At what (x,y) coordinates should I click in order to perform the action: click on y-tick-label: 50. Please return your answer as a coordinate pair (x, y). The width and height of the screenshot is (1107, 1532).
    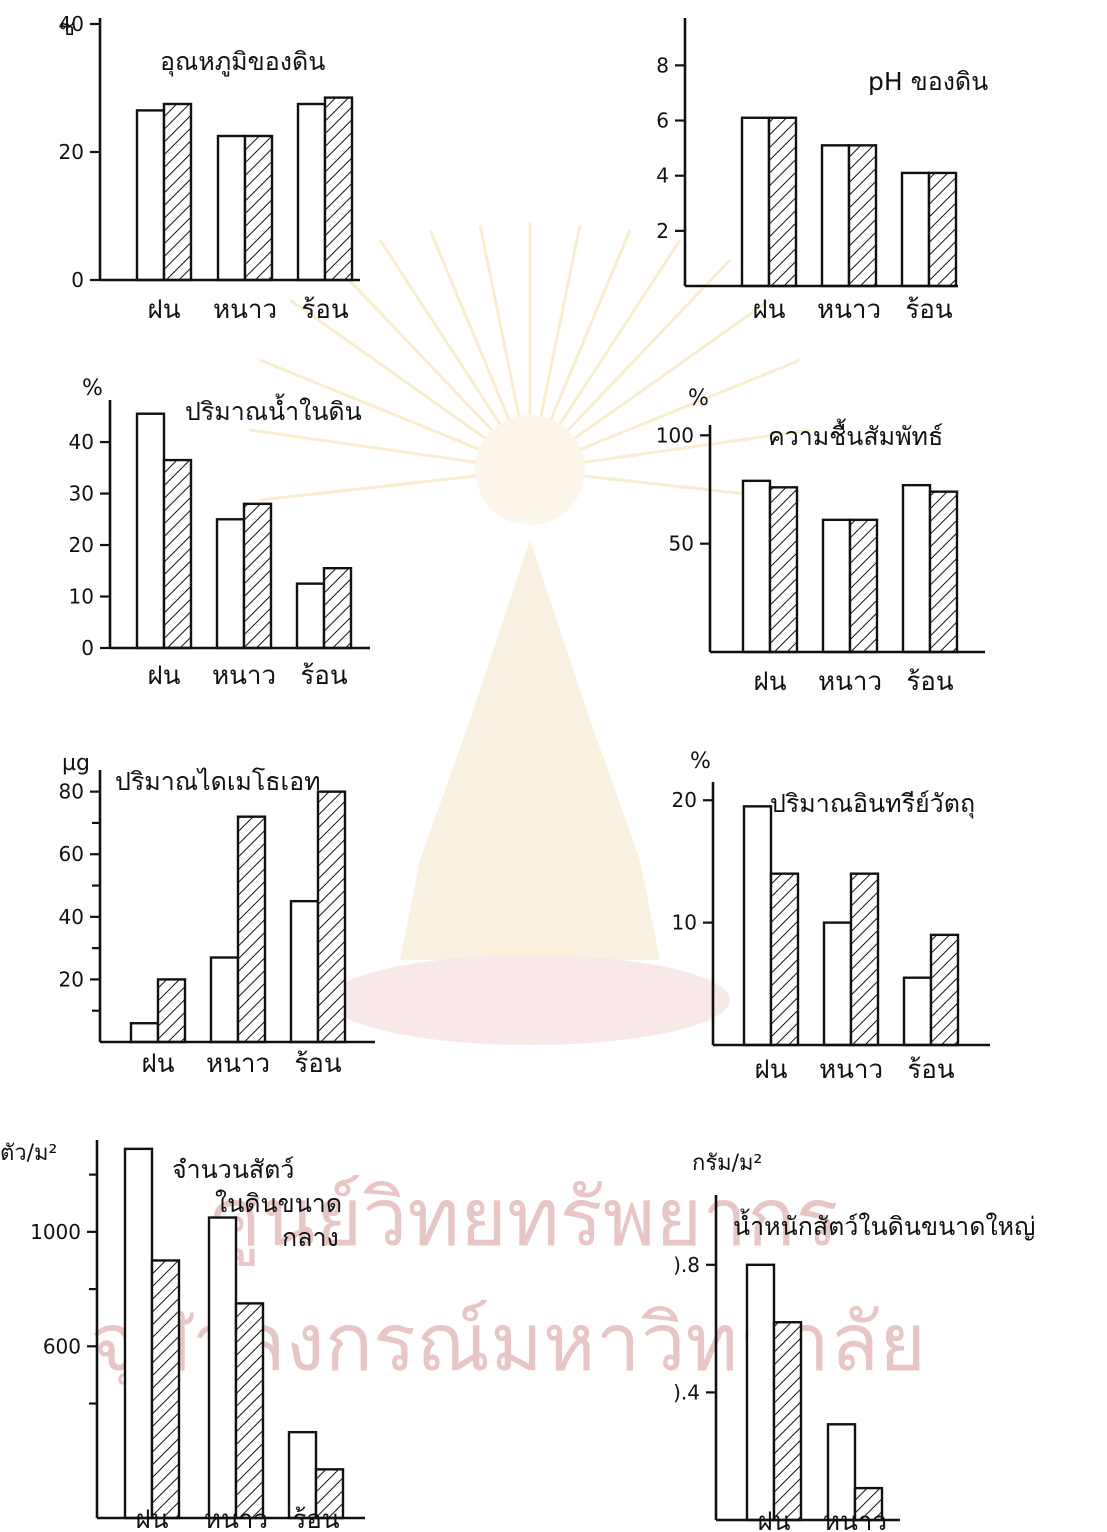
    Looking at the image, I should click on (681, 544).